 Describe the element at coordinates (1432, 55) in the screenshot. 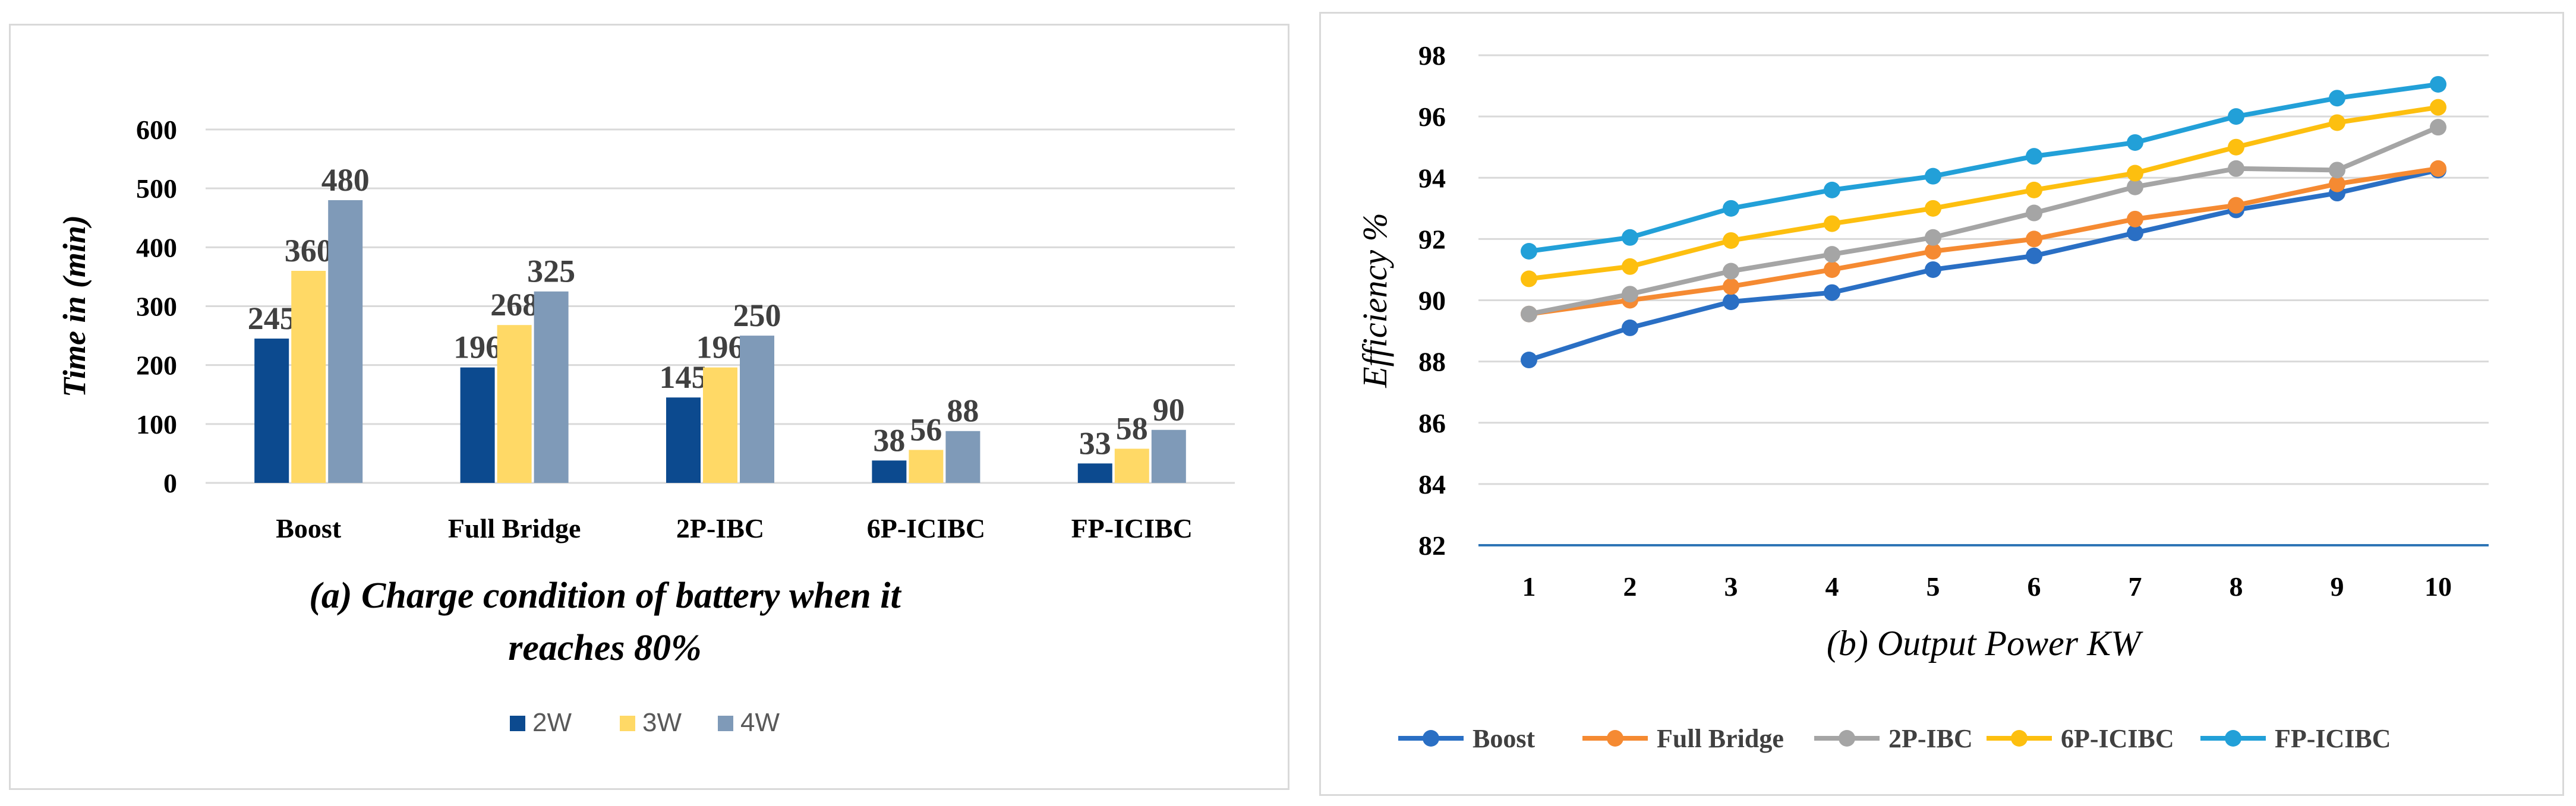

I see `y-tick-label: 98` at that location.